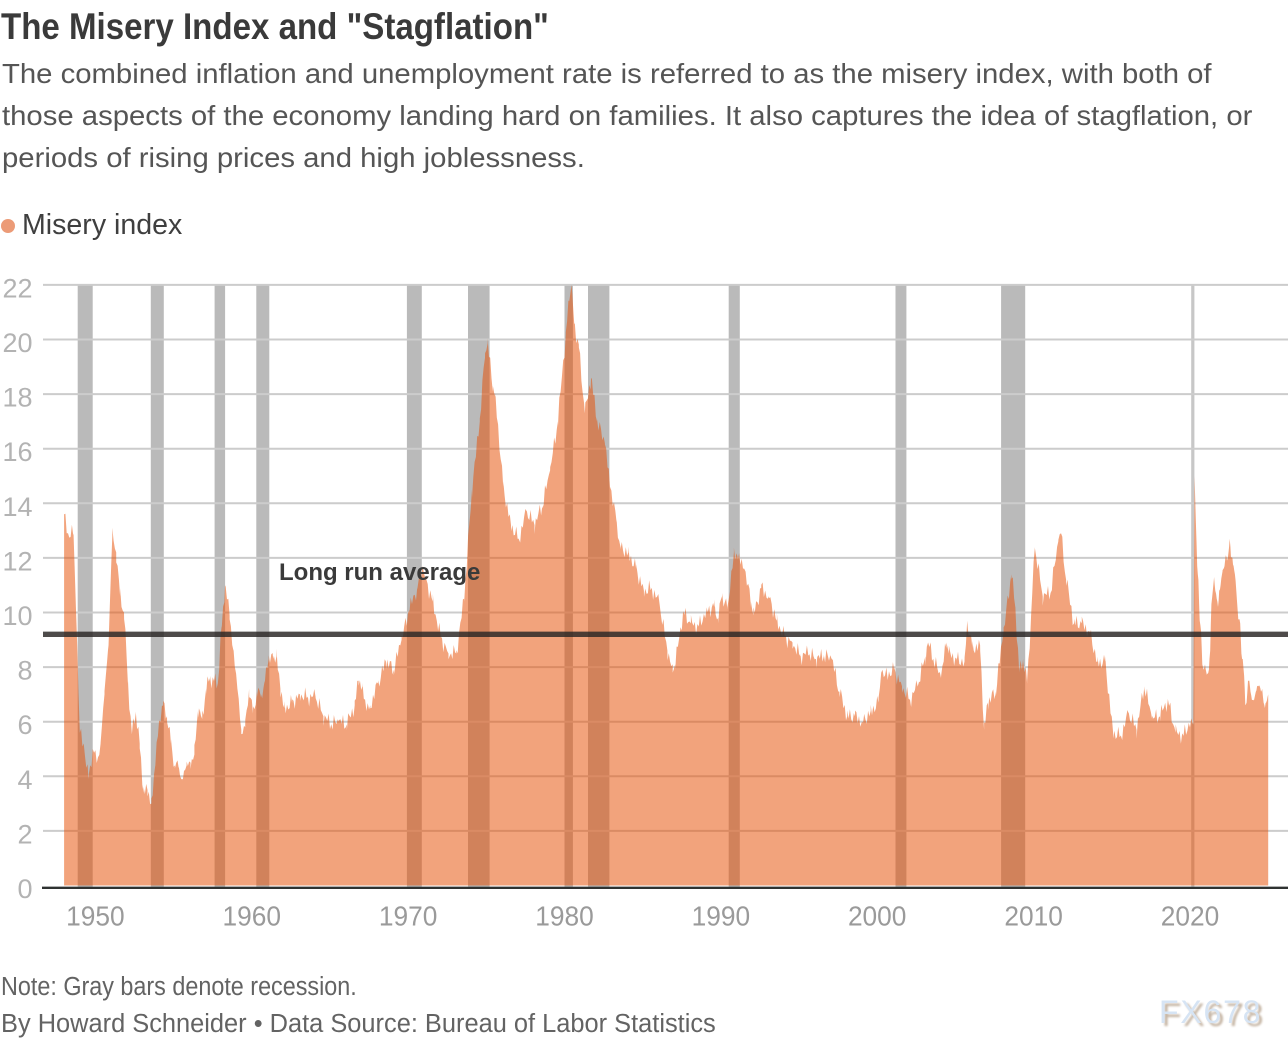  I want to click on svg-text: 1960, so click(252, 916).